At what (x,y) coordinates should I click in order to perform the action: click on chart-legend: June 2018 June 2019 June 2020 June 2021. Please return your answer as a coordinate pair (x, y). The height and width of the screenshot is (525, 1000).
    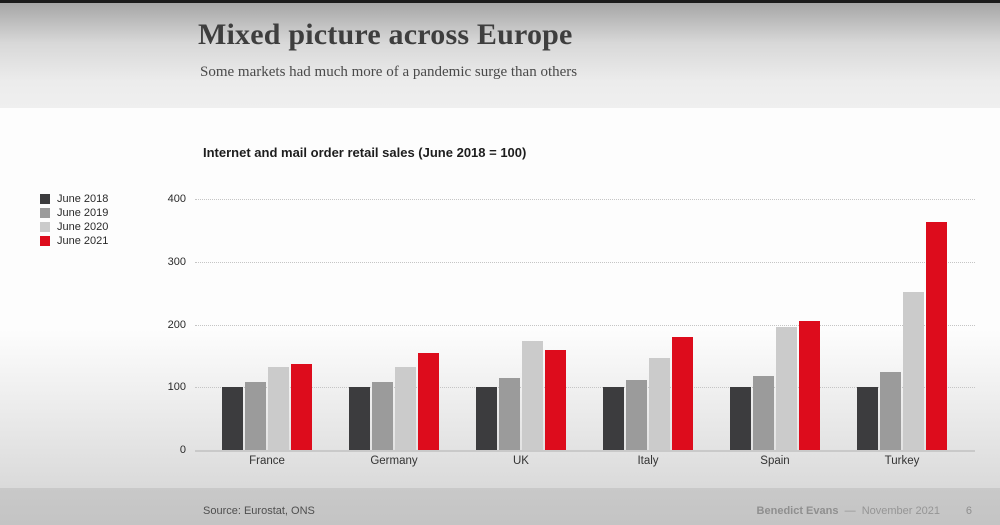
    Looking at the image, I should click on (74, 220).